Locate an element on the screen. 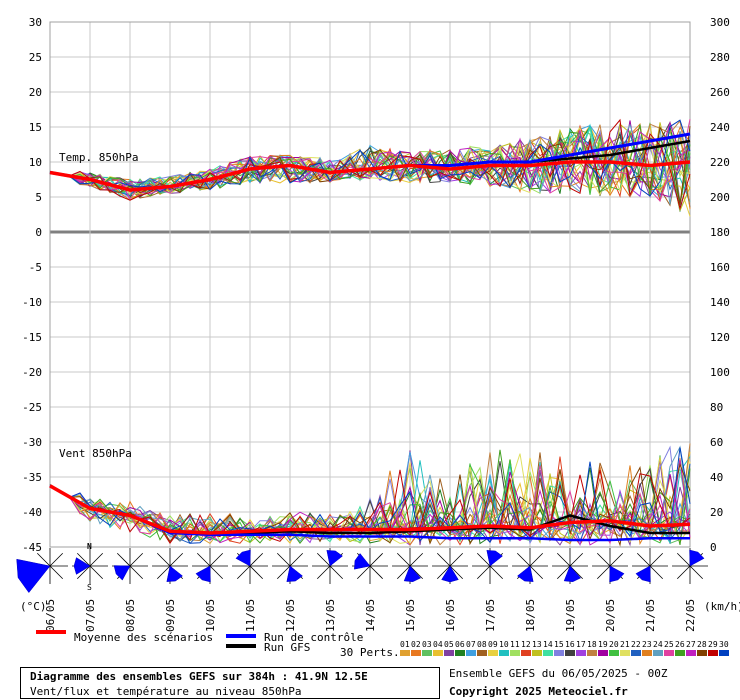  pert-legend-id: 01 is located at coordinates (405, 644).